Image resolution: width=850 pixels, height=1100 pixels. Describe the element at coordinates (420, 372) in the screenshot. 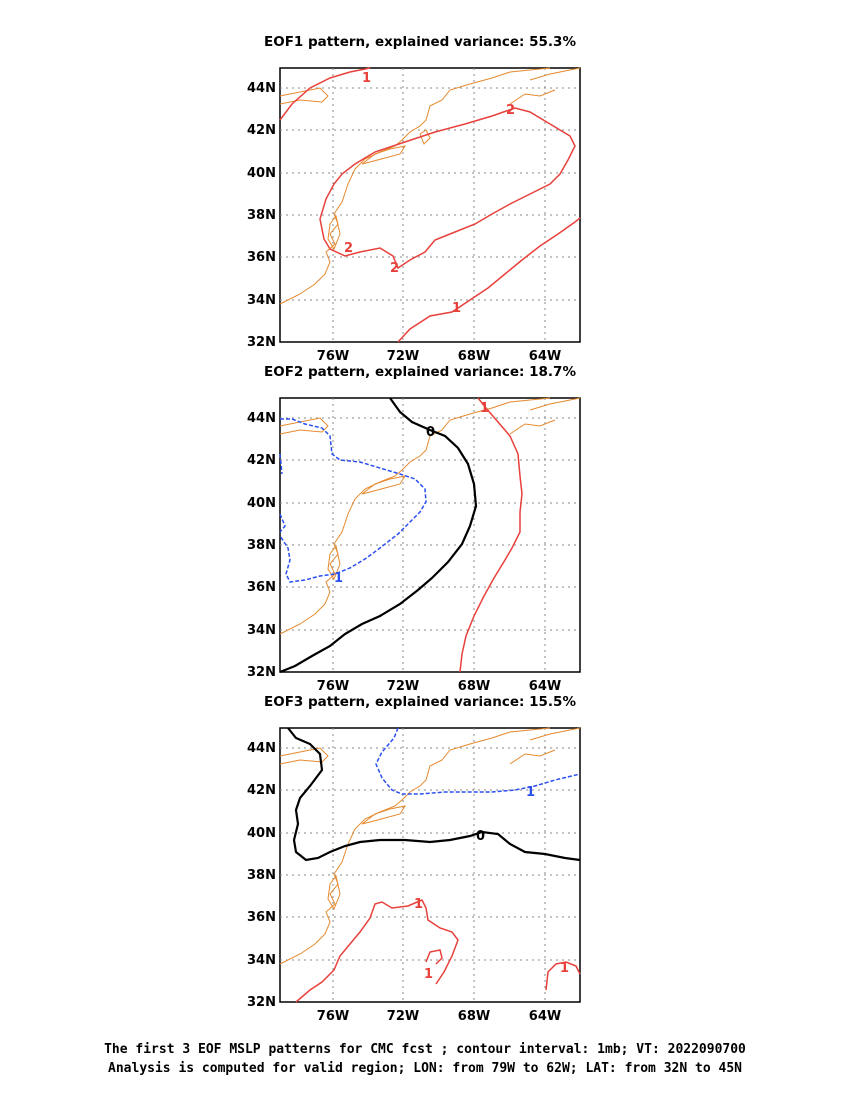

I see `eof2-title: EOF2 pattern, explained variance: 18.7%` at that location.